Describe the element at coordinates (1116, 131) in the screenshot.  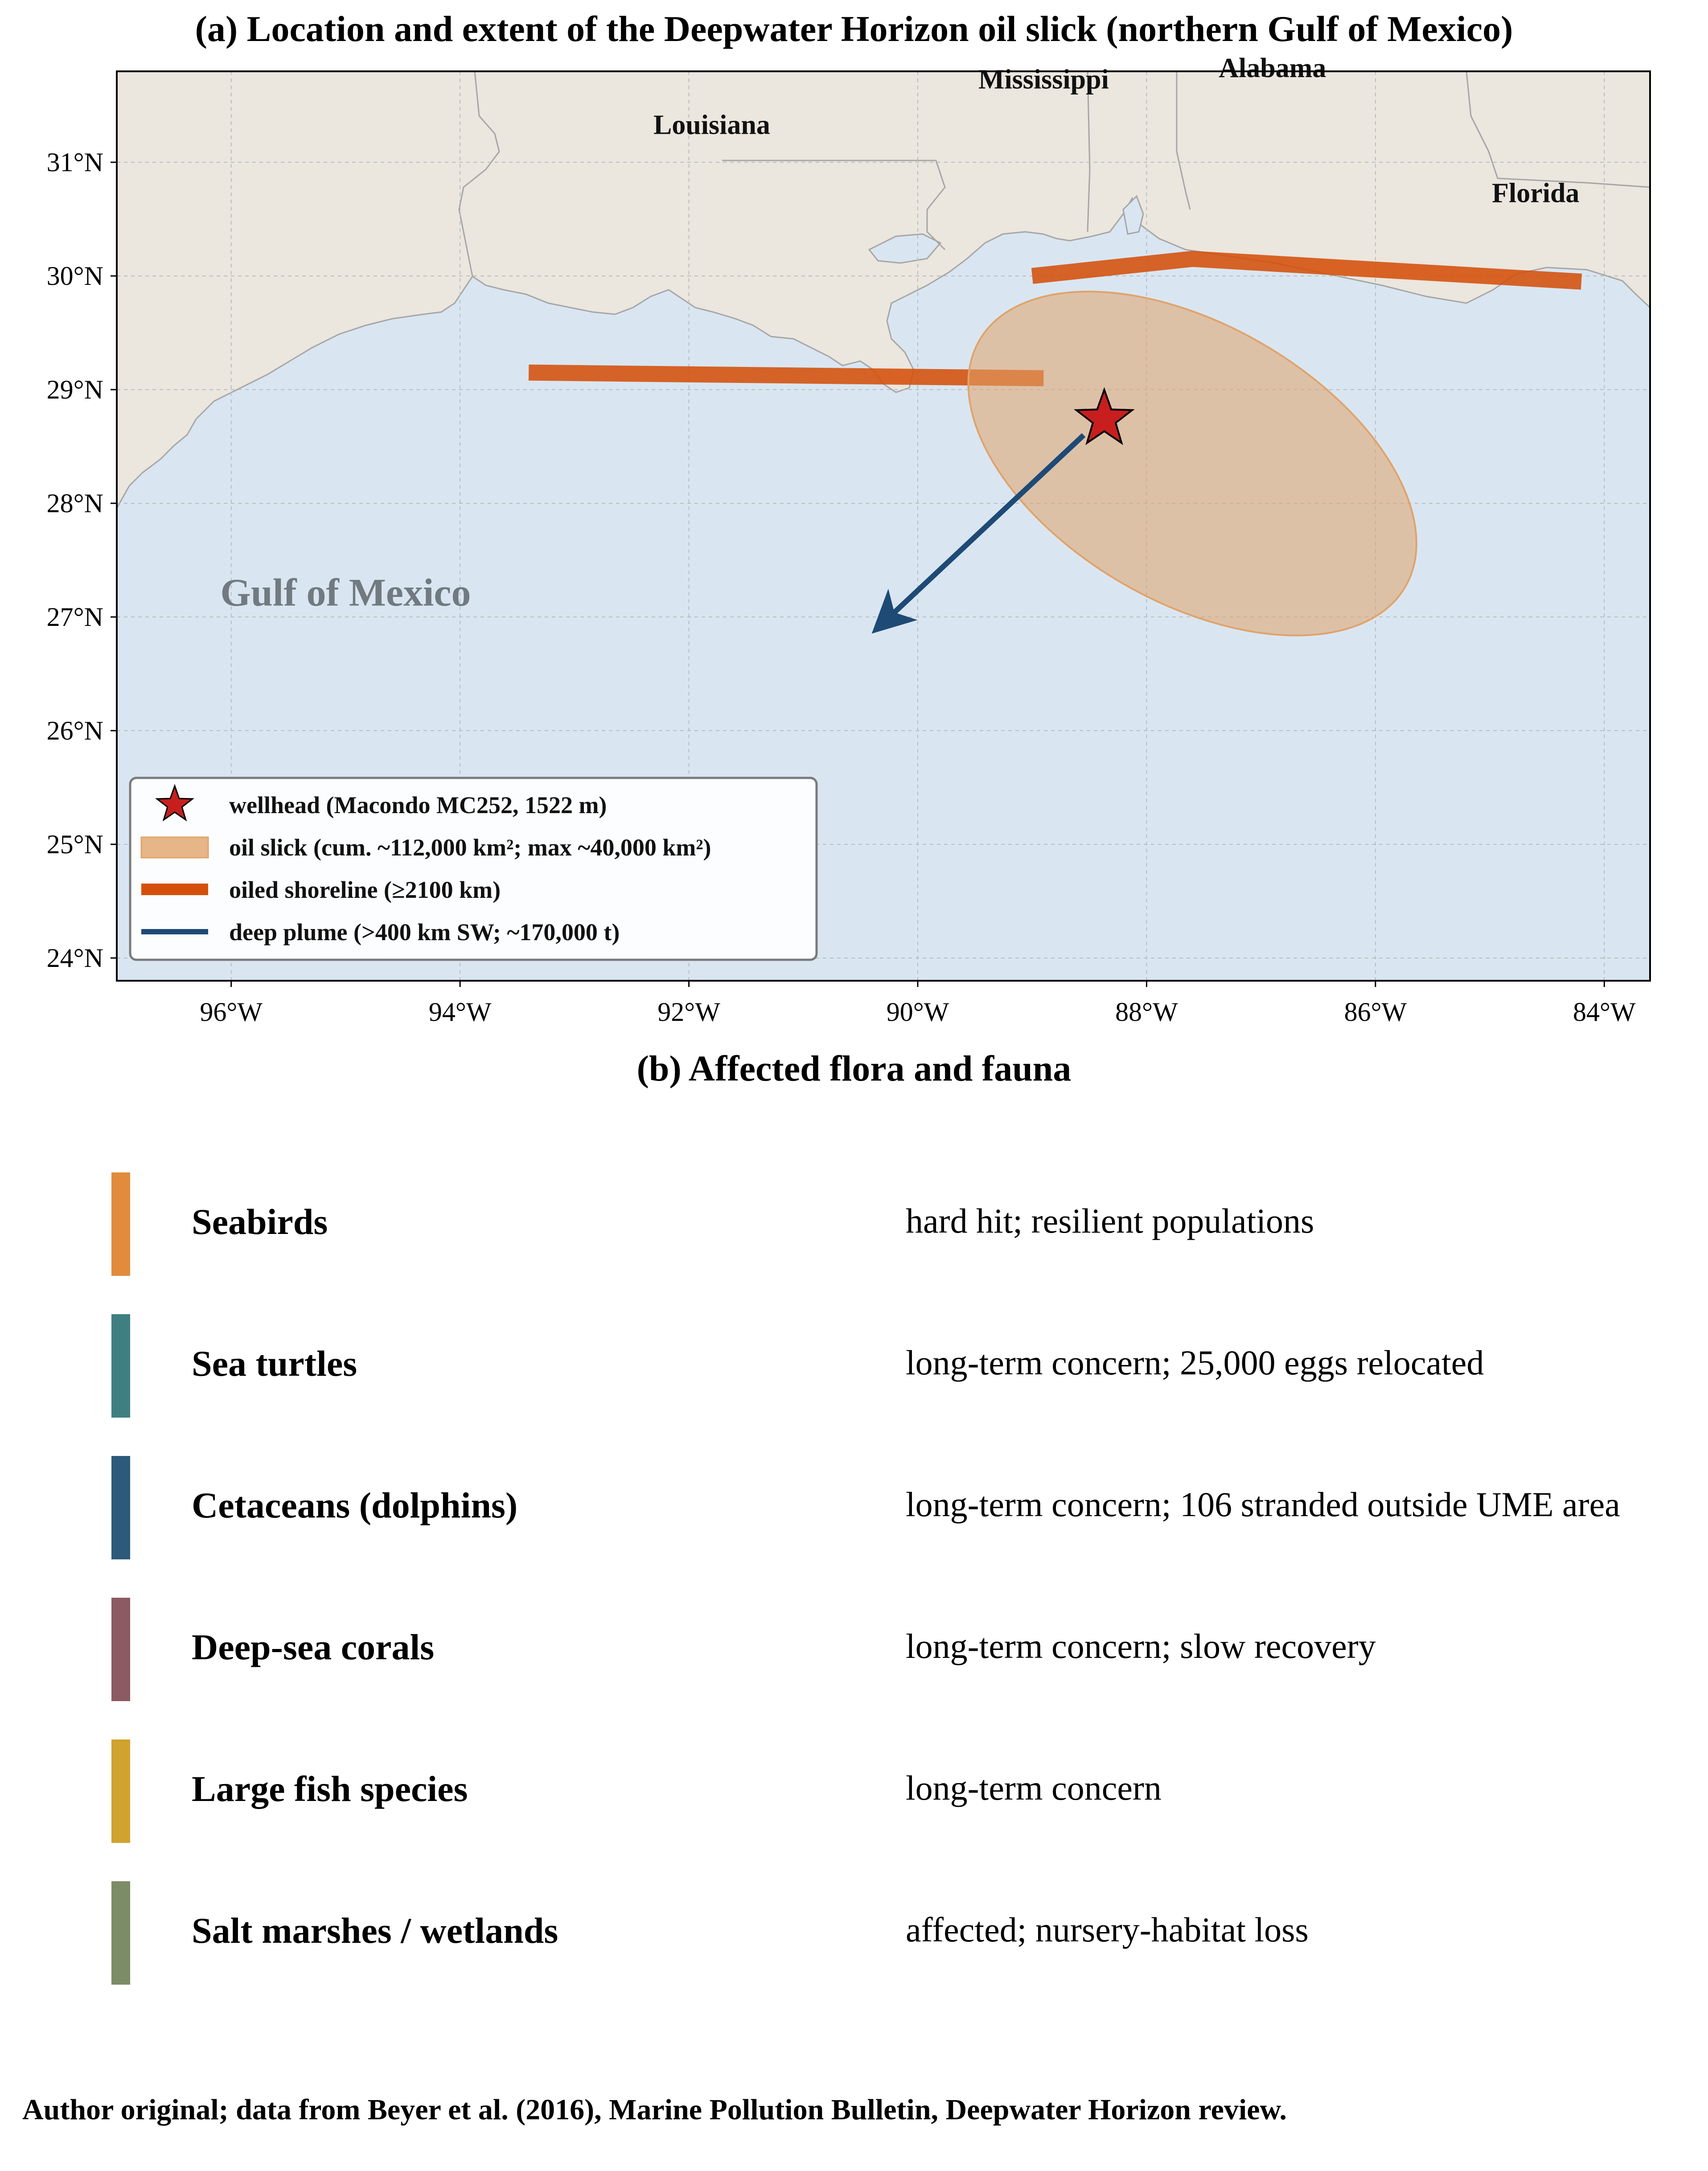
I see `state-labels: Louisiana Mississippi Alabama Florida` at that location.